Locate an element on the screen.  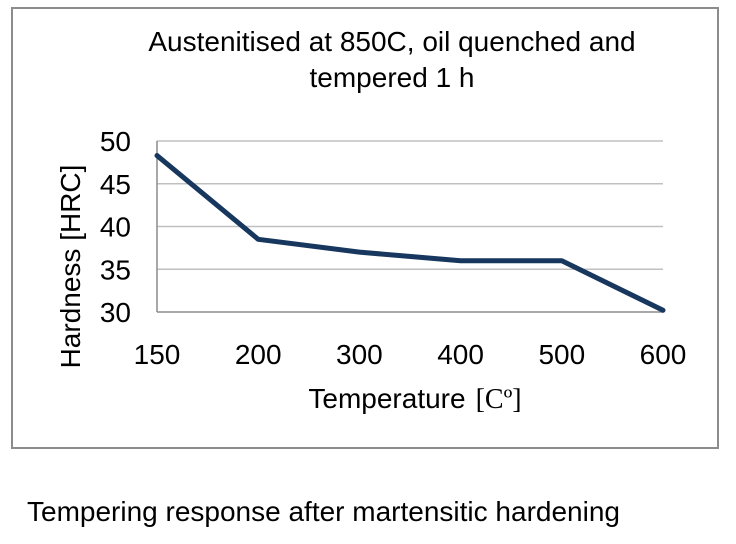
y-tick-labels: 30 35 40 45 50 is located at coordinates (115, 227).